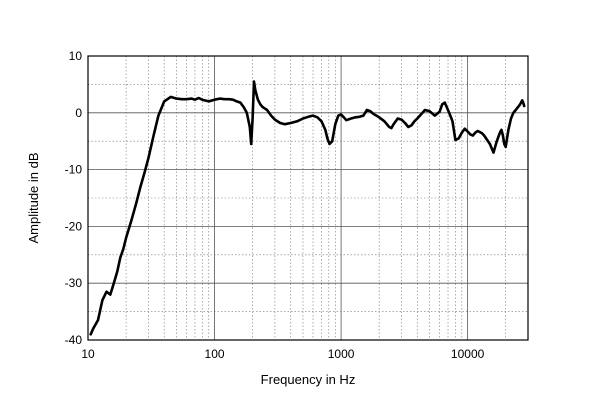 This screenshot has width=600, height=407. Describe the element at coordinates (74, 283) in the screenshot. I see `y-tick-label: -30` at that location.